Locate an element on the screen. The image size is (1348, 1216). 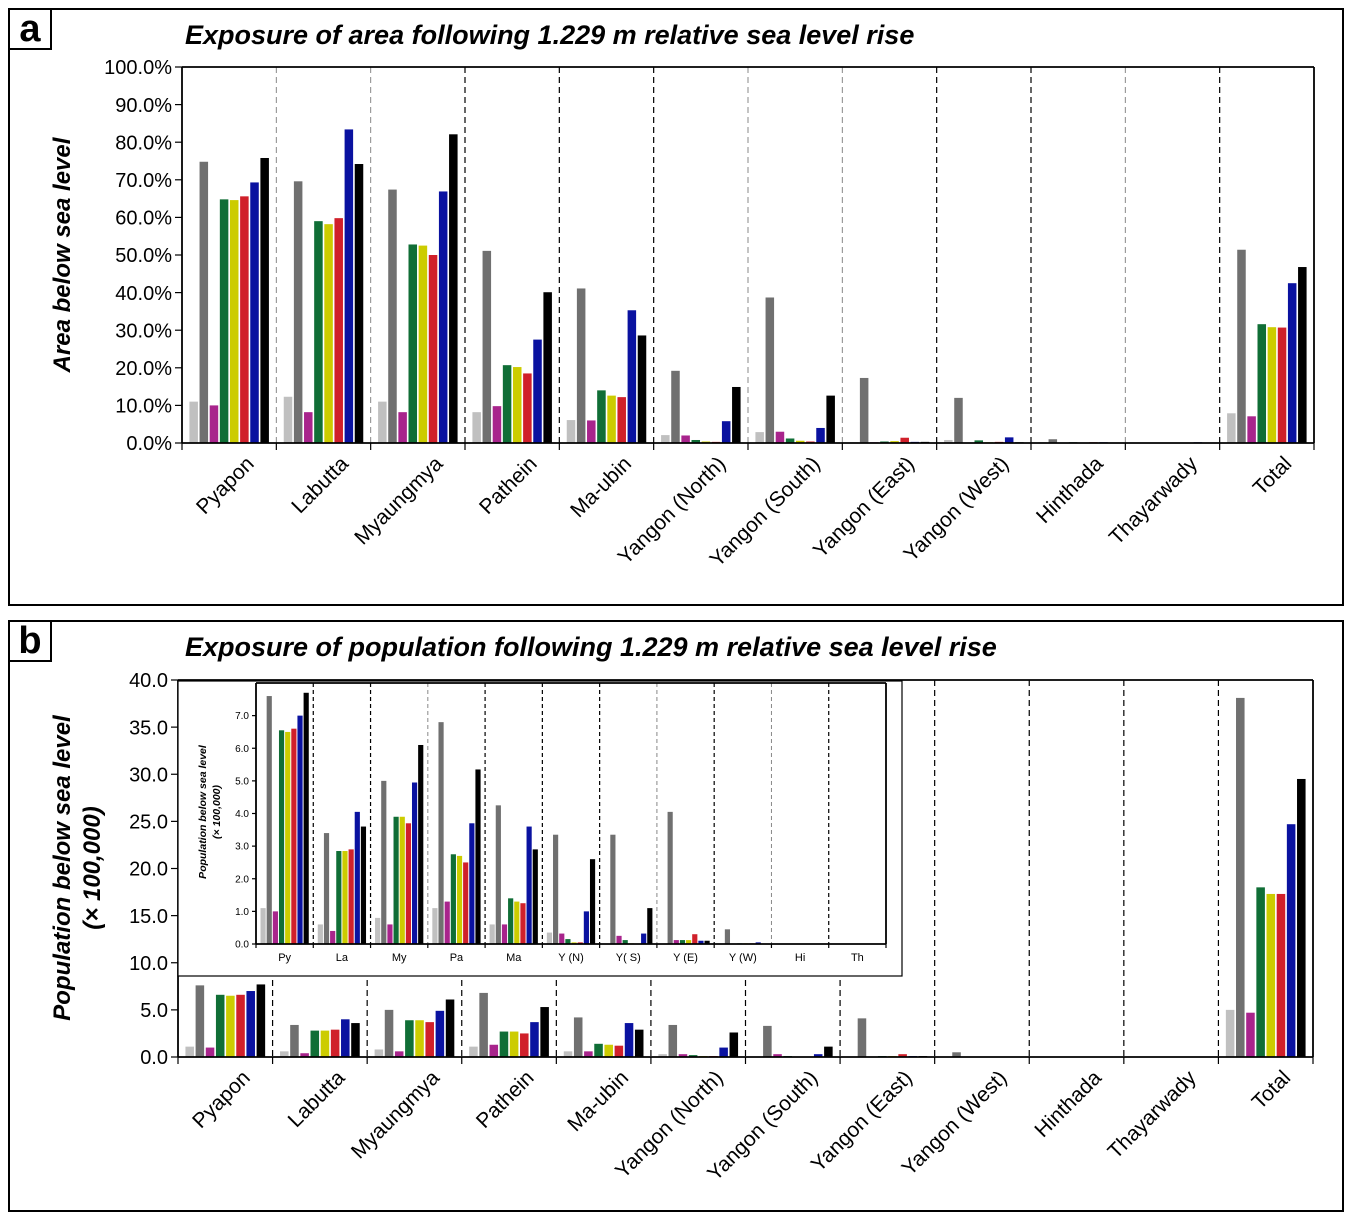
inset-x-tick-label: La is located at coordinates (342, 958).